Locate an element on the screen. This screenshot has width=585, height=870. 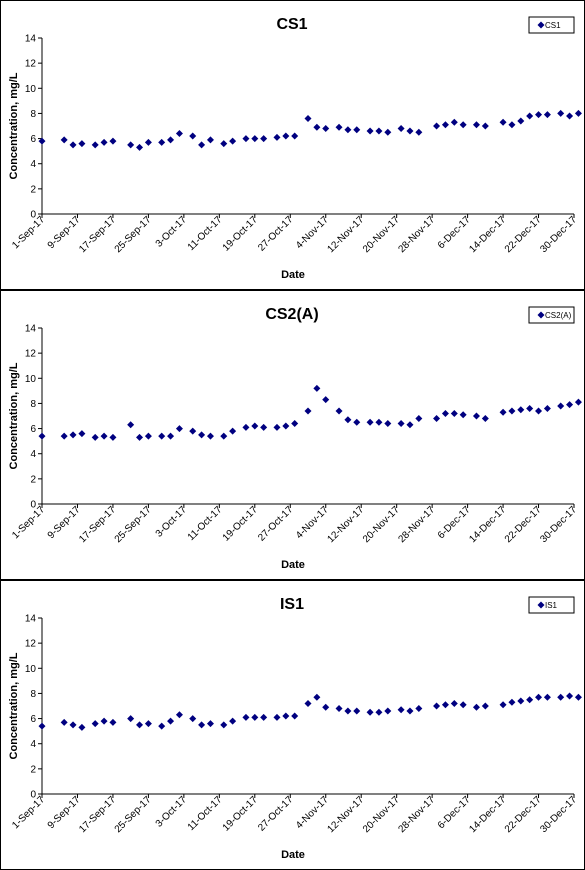
legend: CS2(A) is located at coordinates (551, 315).